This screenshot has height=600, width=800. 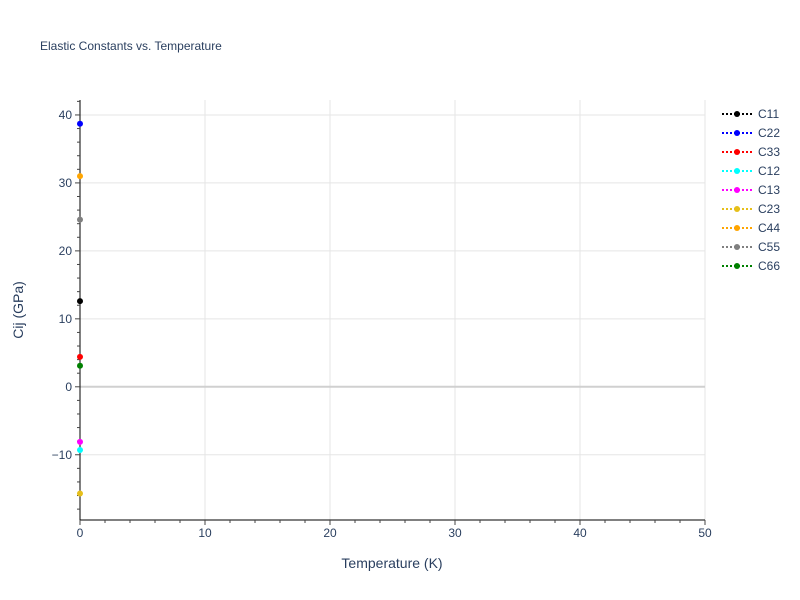 I want to click on legend-label: C44, so click(x=769, y=228).